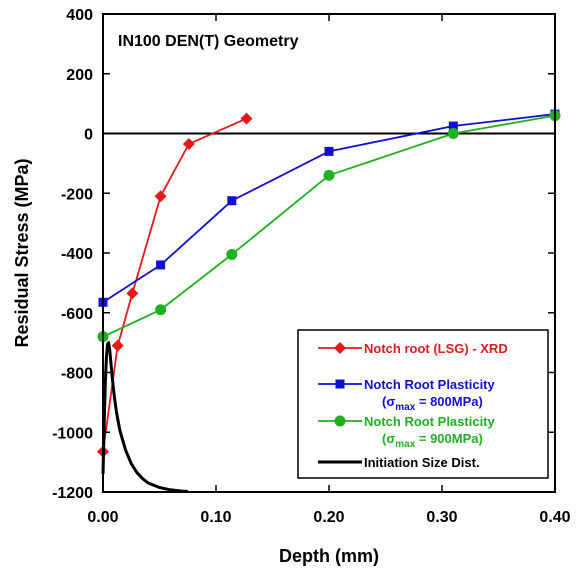  I want to click on legend-sublabel: (σmax = 900MPa), so click(432, 440).